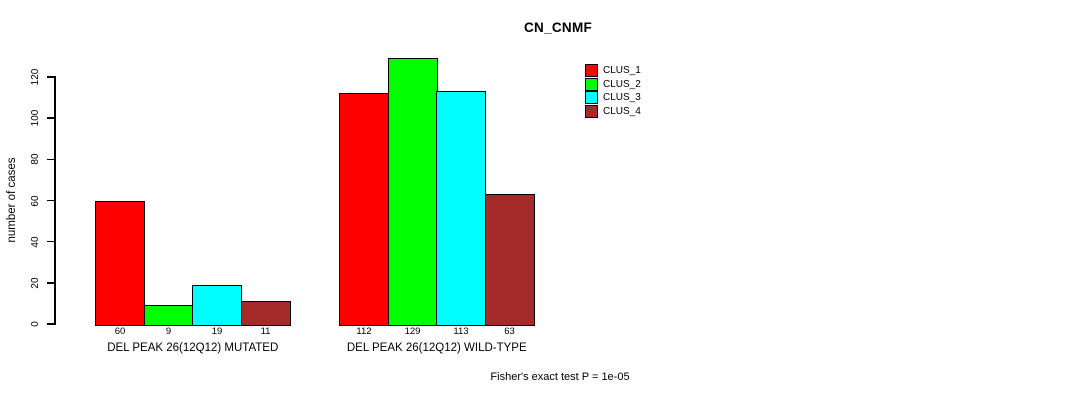  I want to click on chart-title: CN_CNMF, so click(558, 27).